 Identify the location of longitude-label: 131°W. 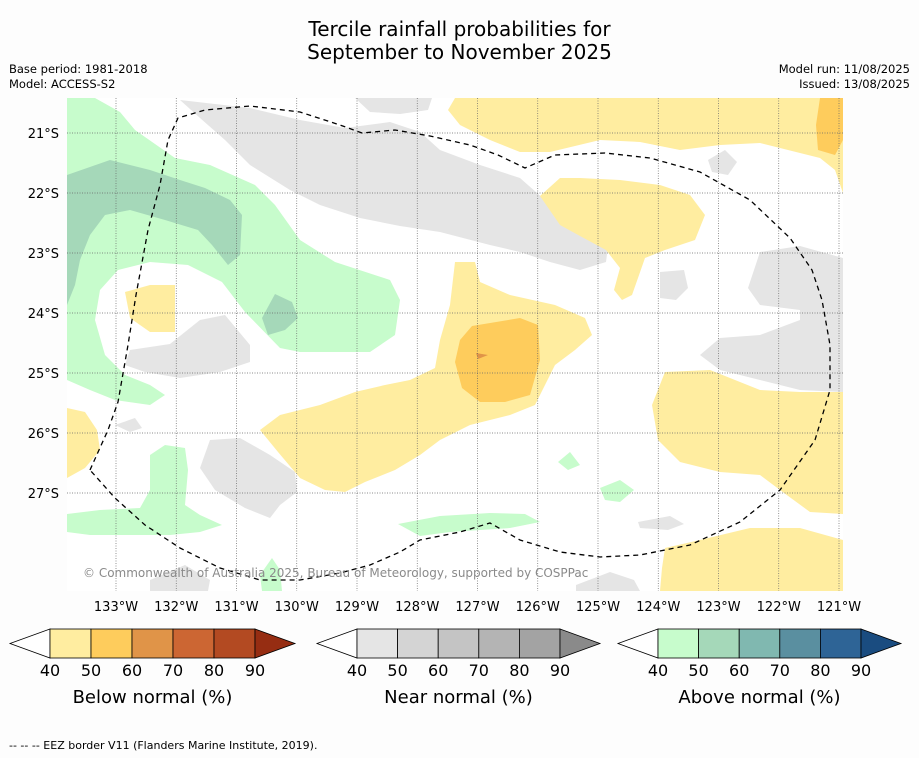
(236, 607).